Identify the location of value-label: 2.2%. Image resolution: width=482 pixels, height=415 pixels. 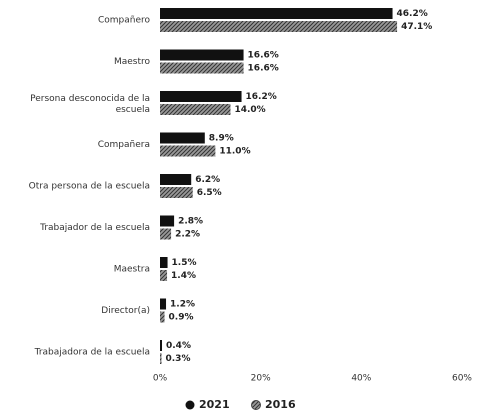
(187, 235).